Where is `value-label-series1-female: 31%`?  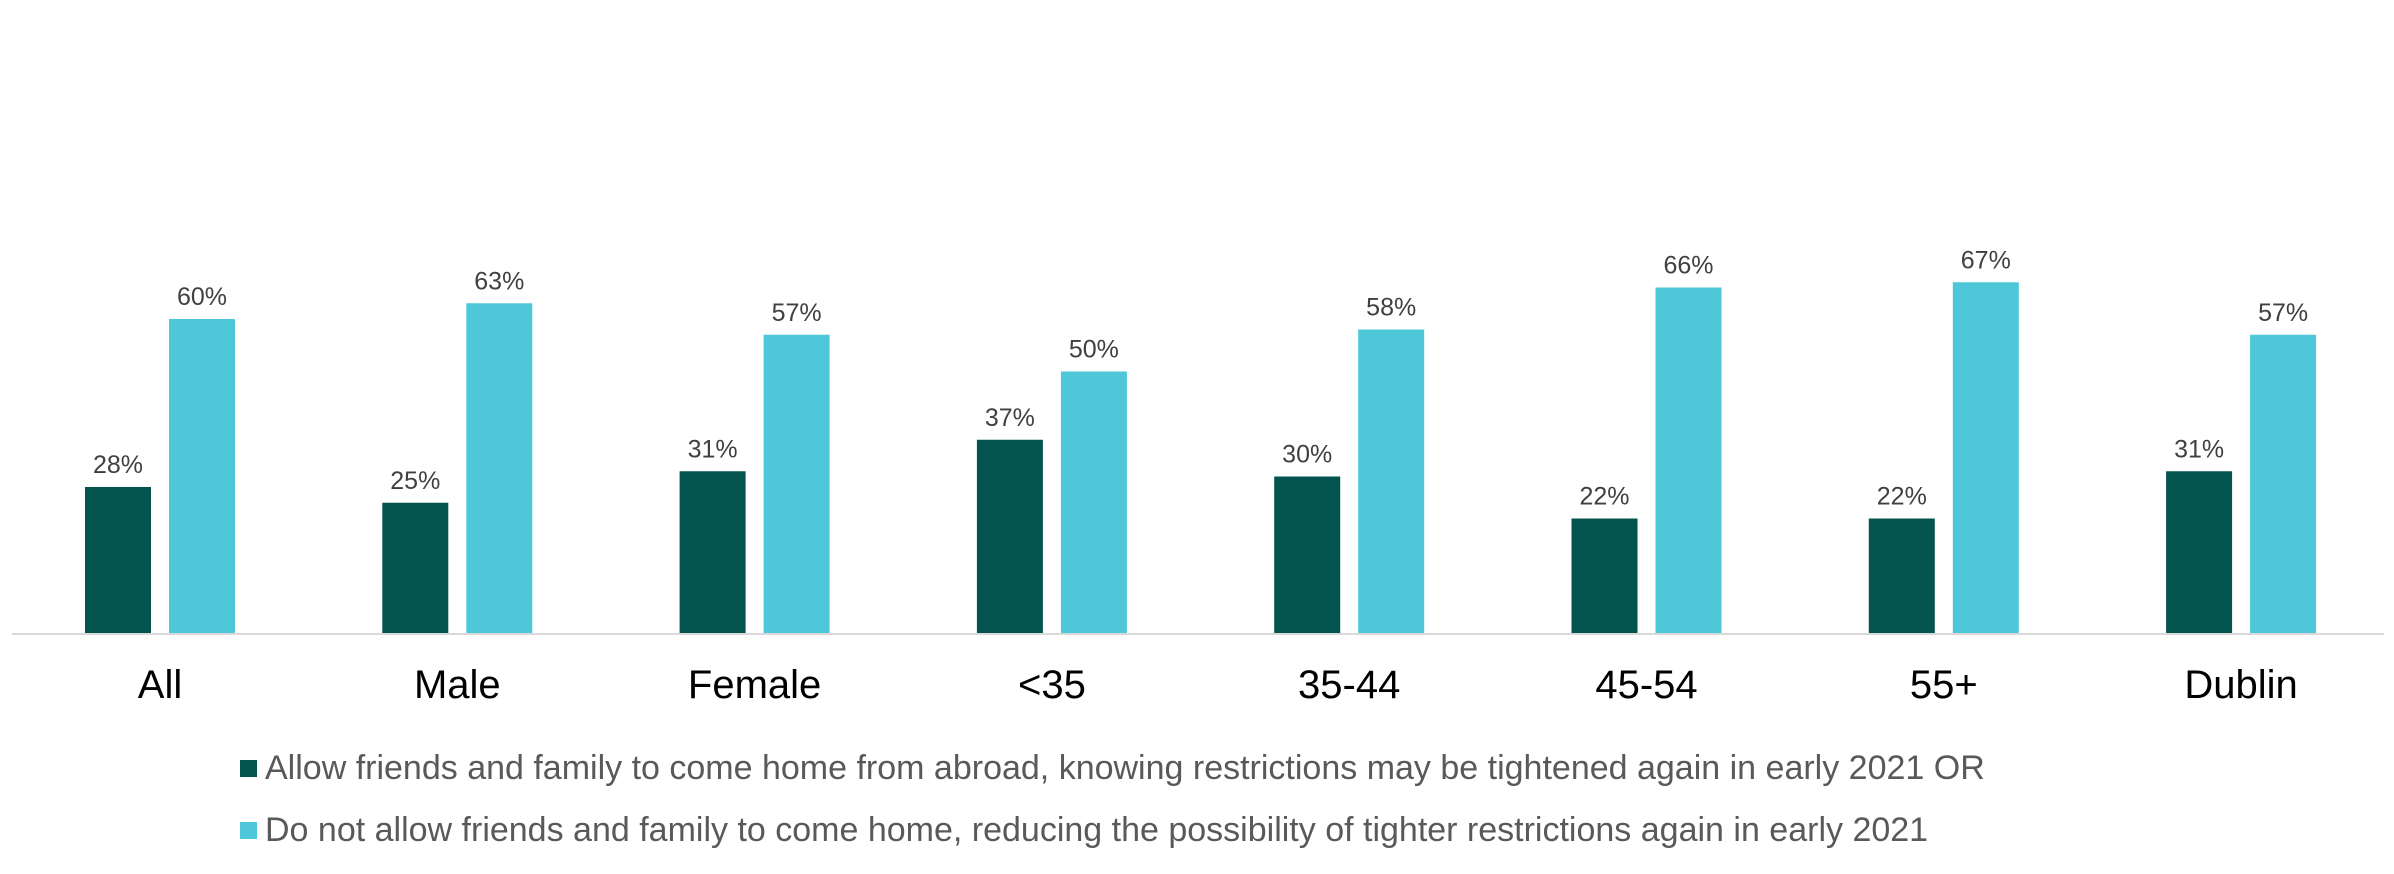
value-label-series1-female: 31% is located at coordinates (713, 449).